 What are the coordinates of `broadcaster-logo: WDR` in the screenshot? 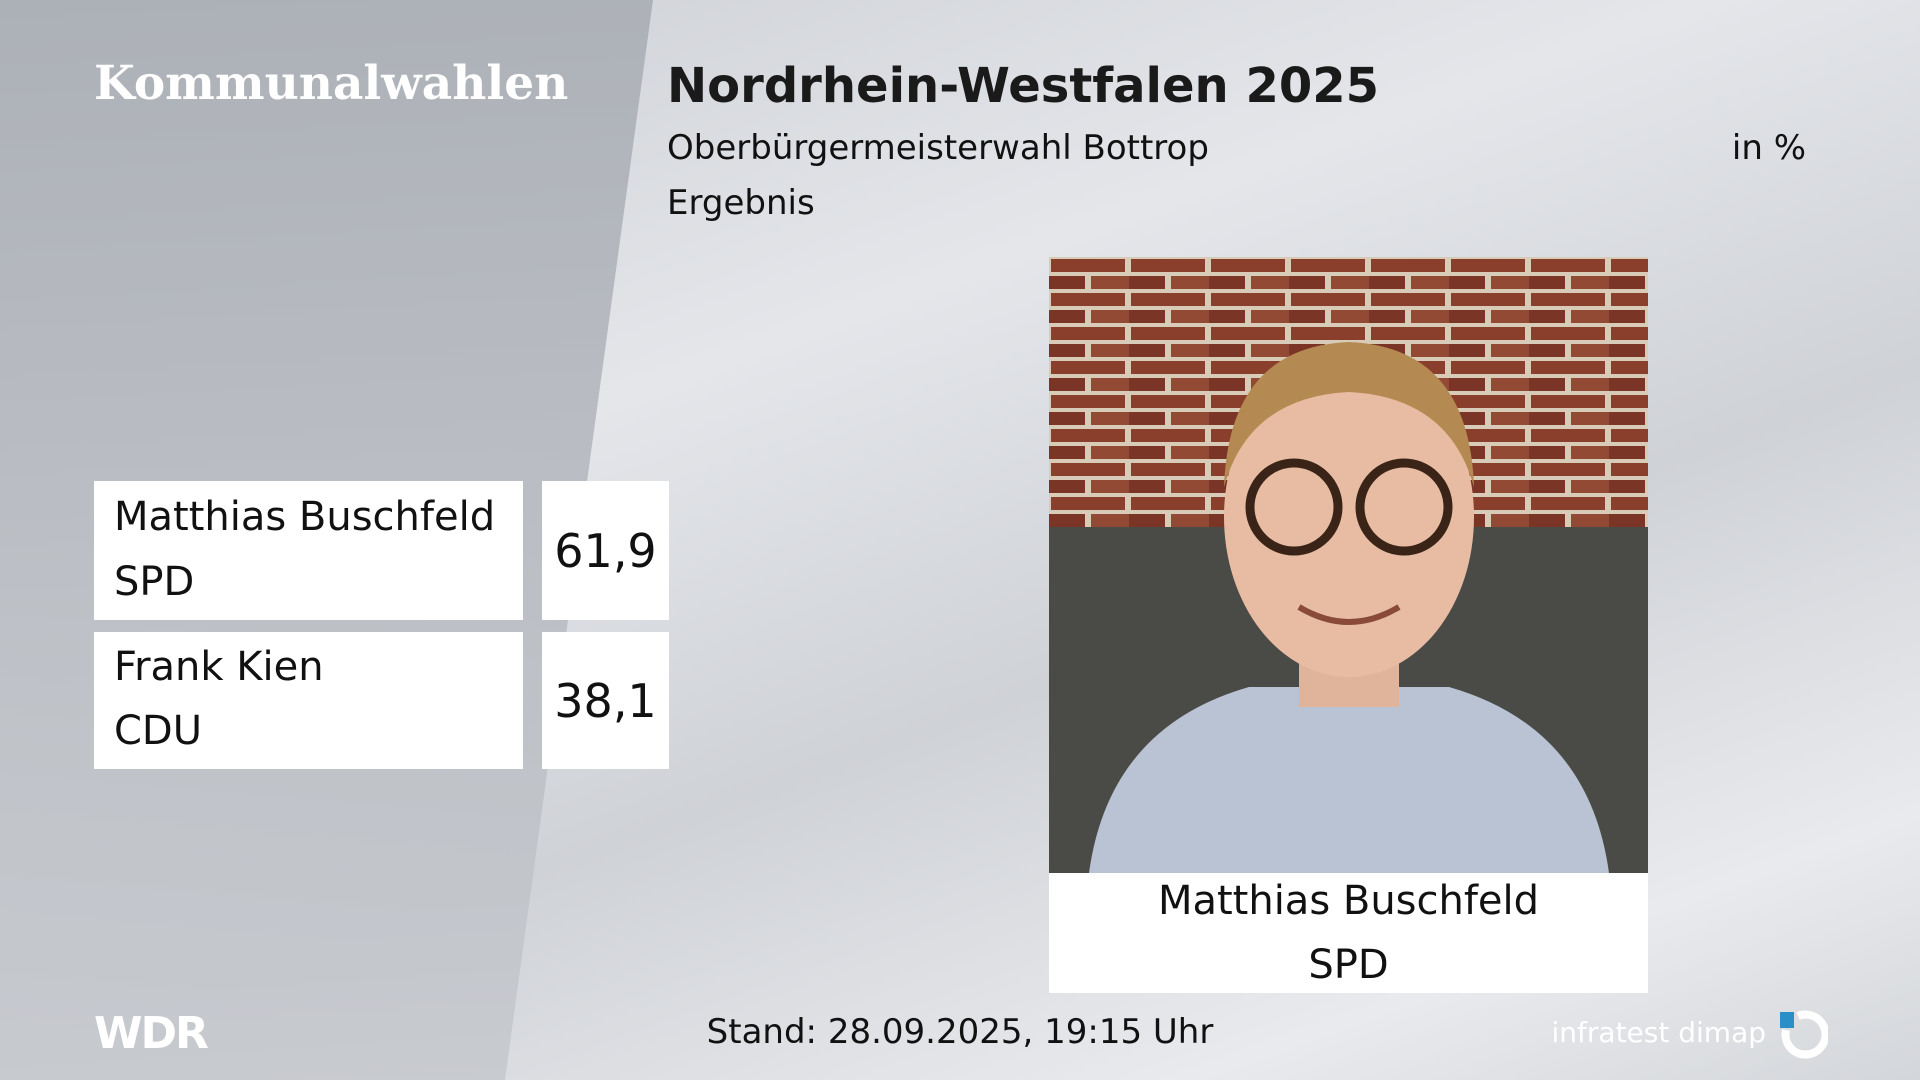 It's located at (151, 1033).